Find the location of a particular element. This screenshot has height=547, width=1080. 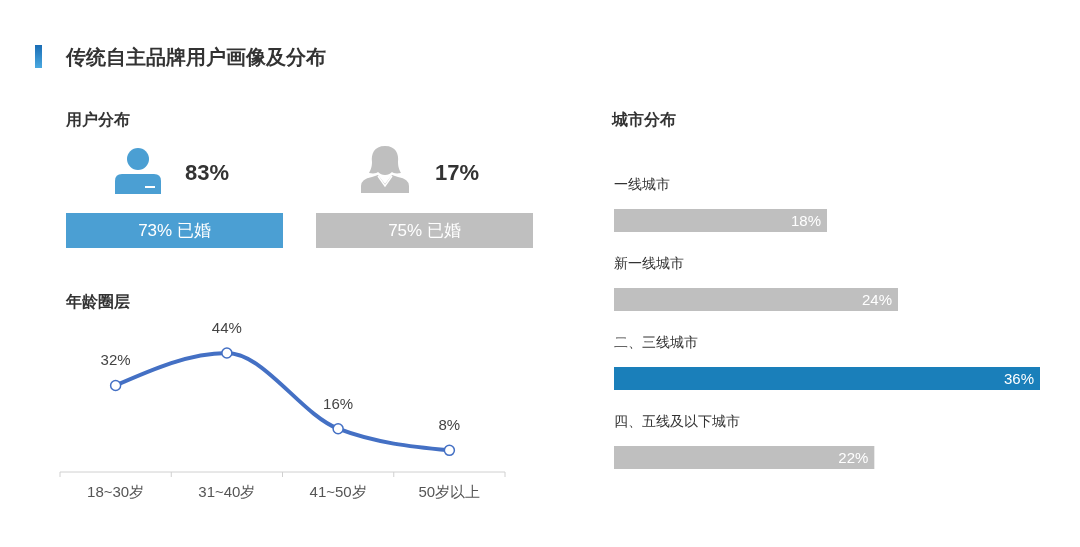

text: 83% is located at coordinates (207, 173).